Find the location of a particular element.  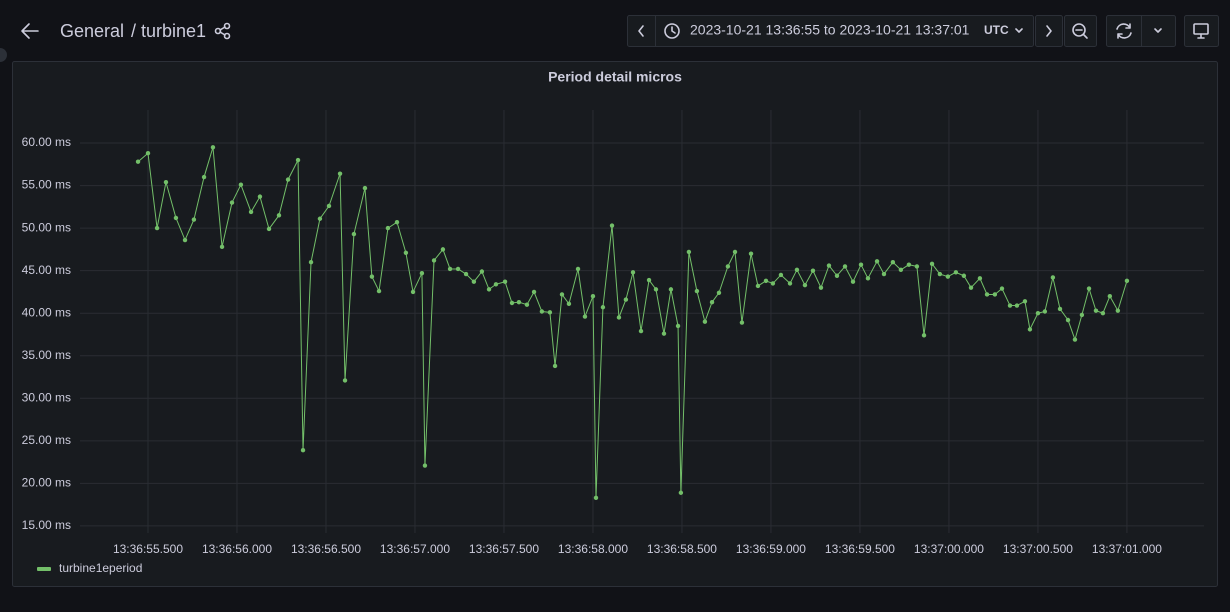

chart-title: Period detail micros is located at coordinates (615, 77).